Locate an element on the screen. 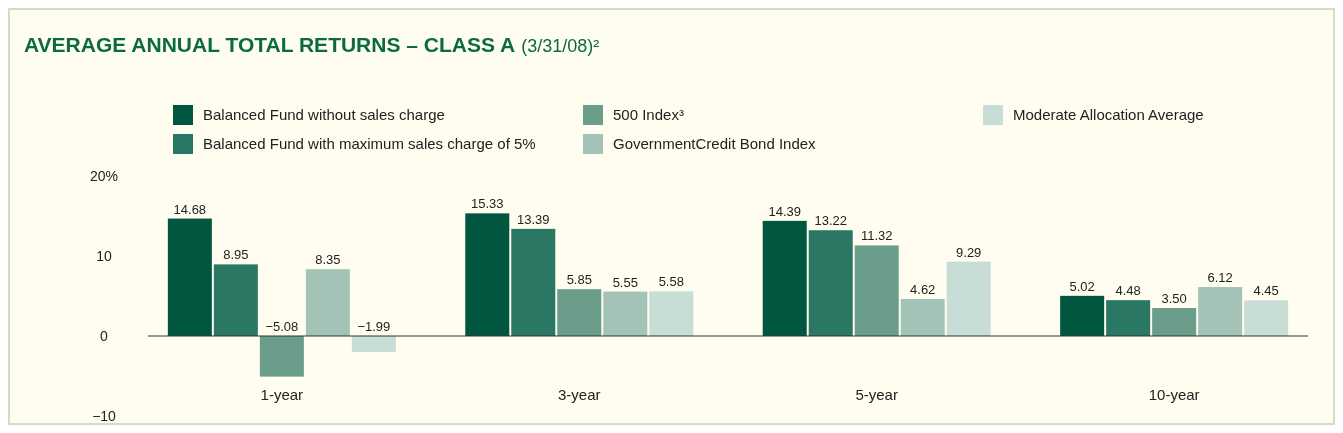 The width and height of the screenshot is (1343, 433). legend-label: Balanced Fund without sales charge is located at coordinates (324, 114).